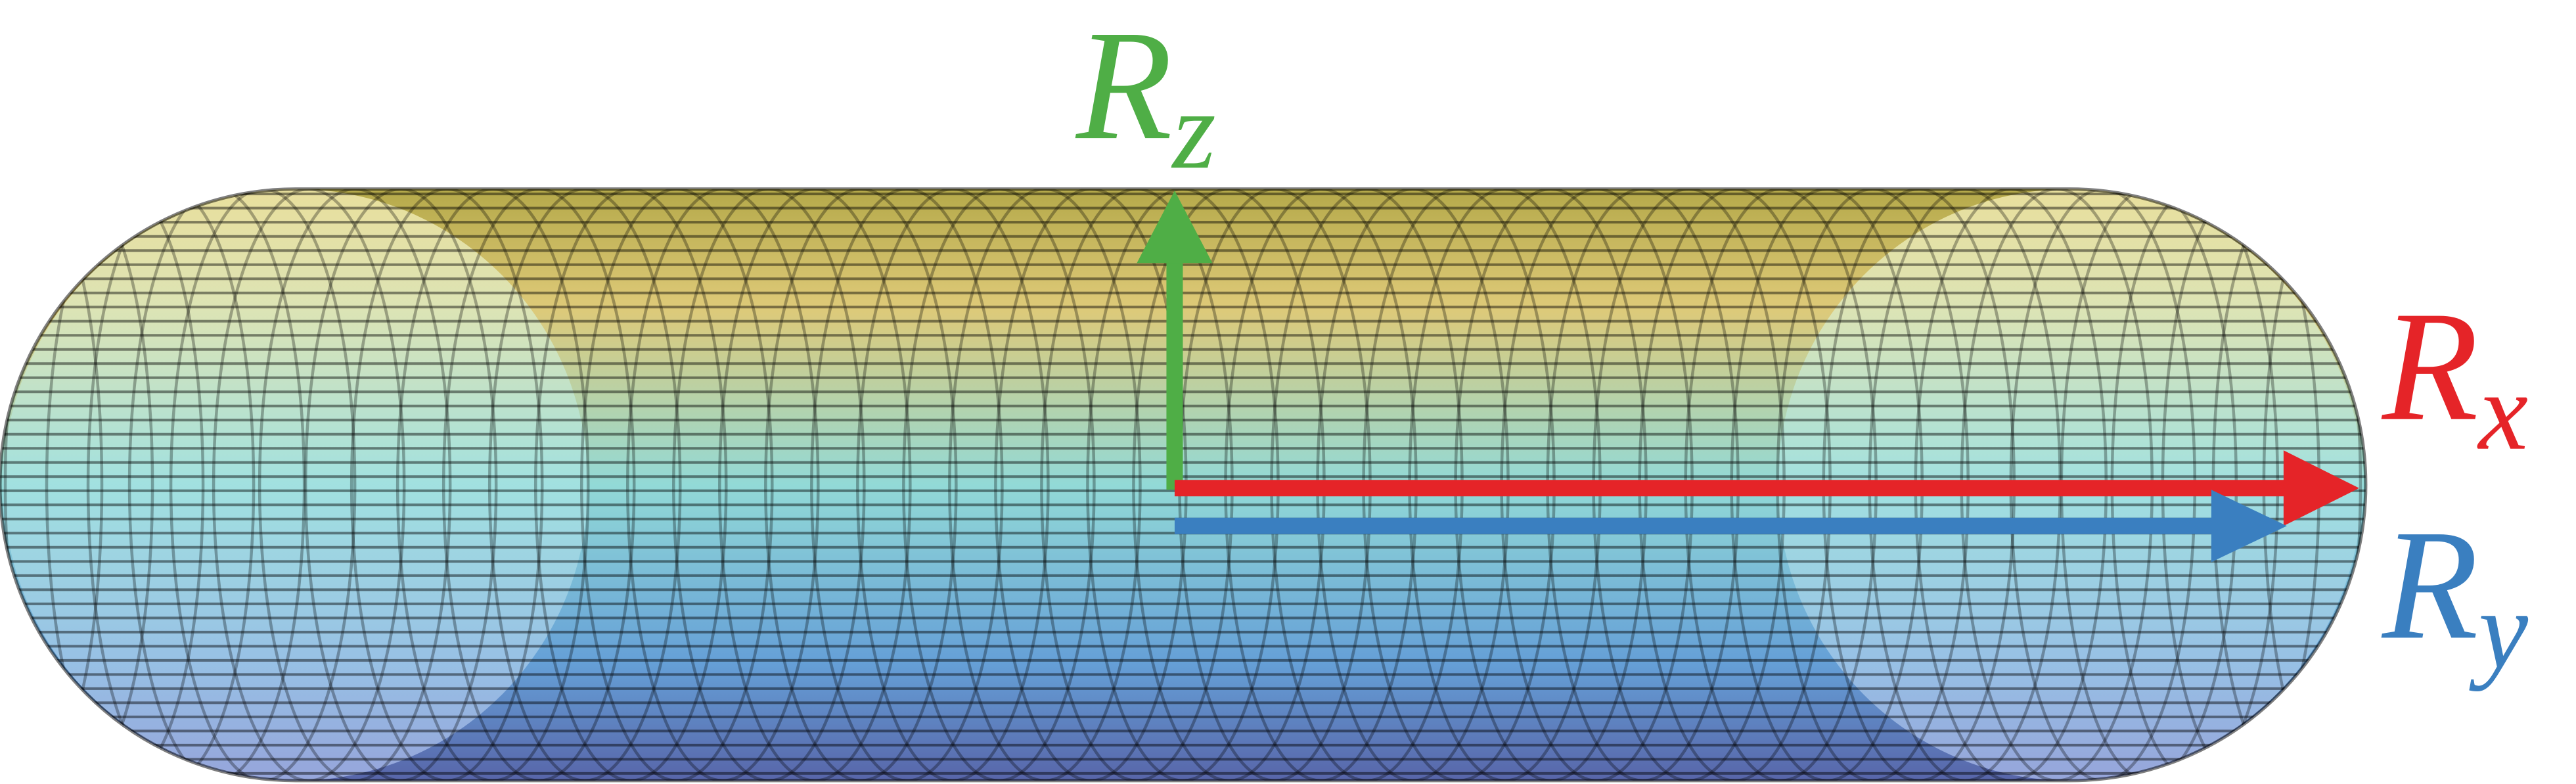 The image size is (2576, 784). What do you see at coordinates (2249, 526) in the screenshot?
I see `ry-arrow-head` at bounding box center [2249, 526].